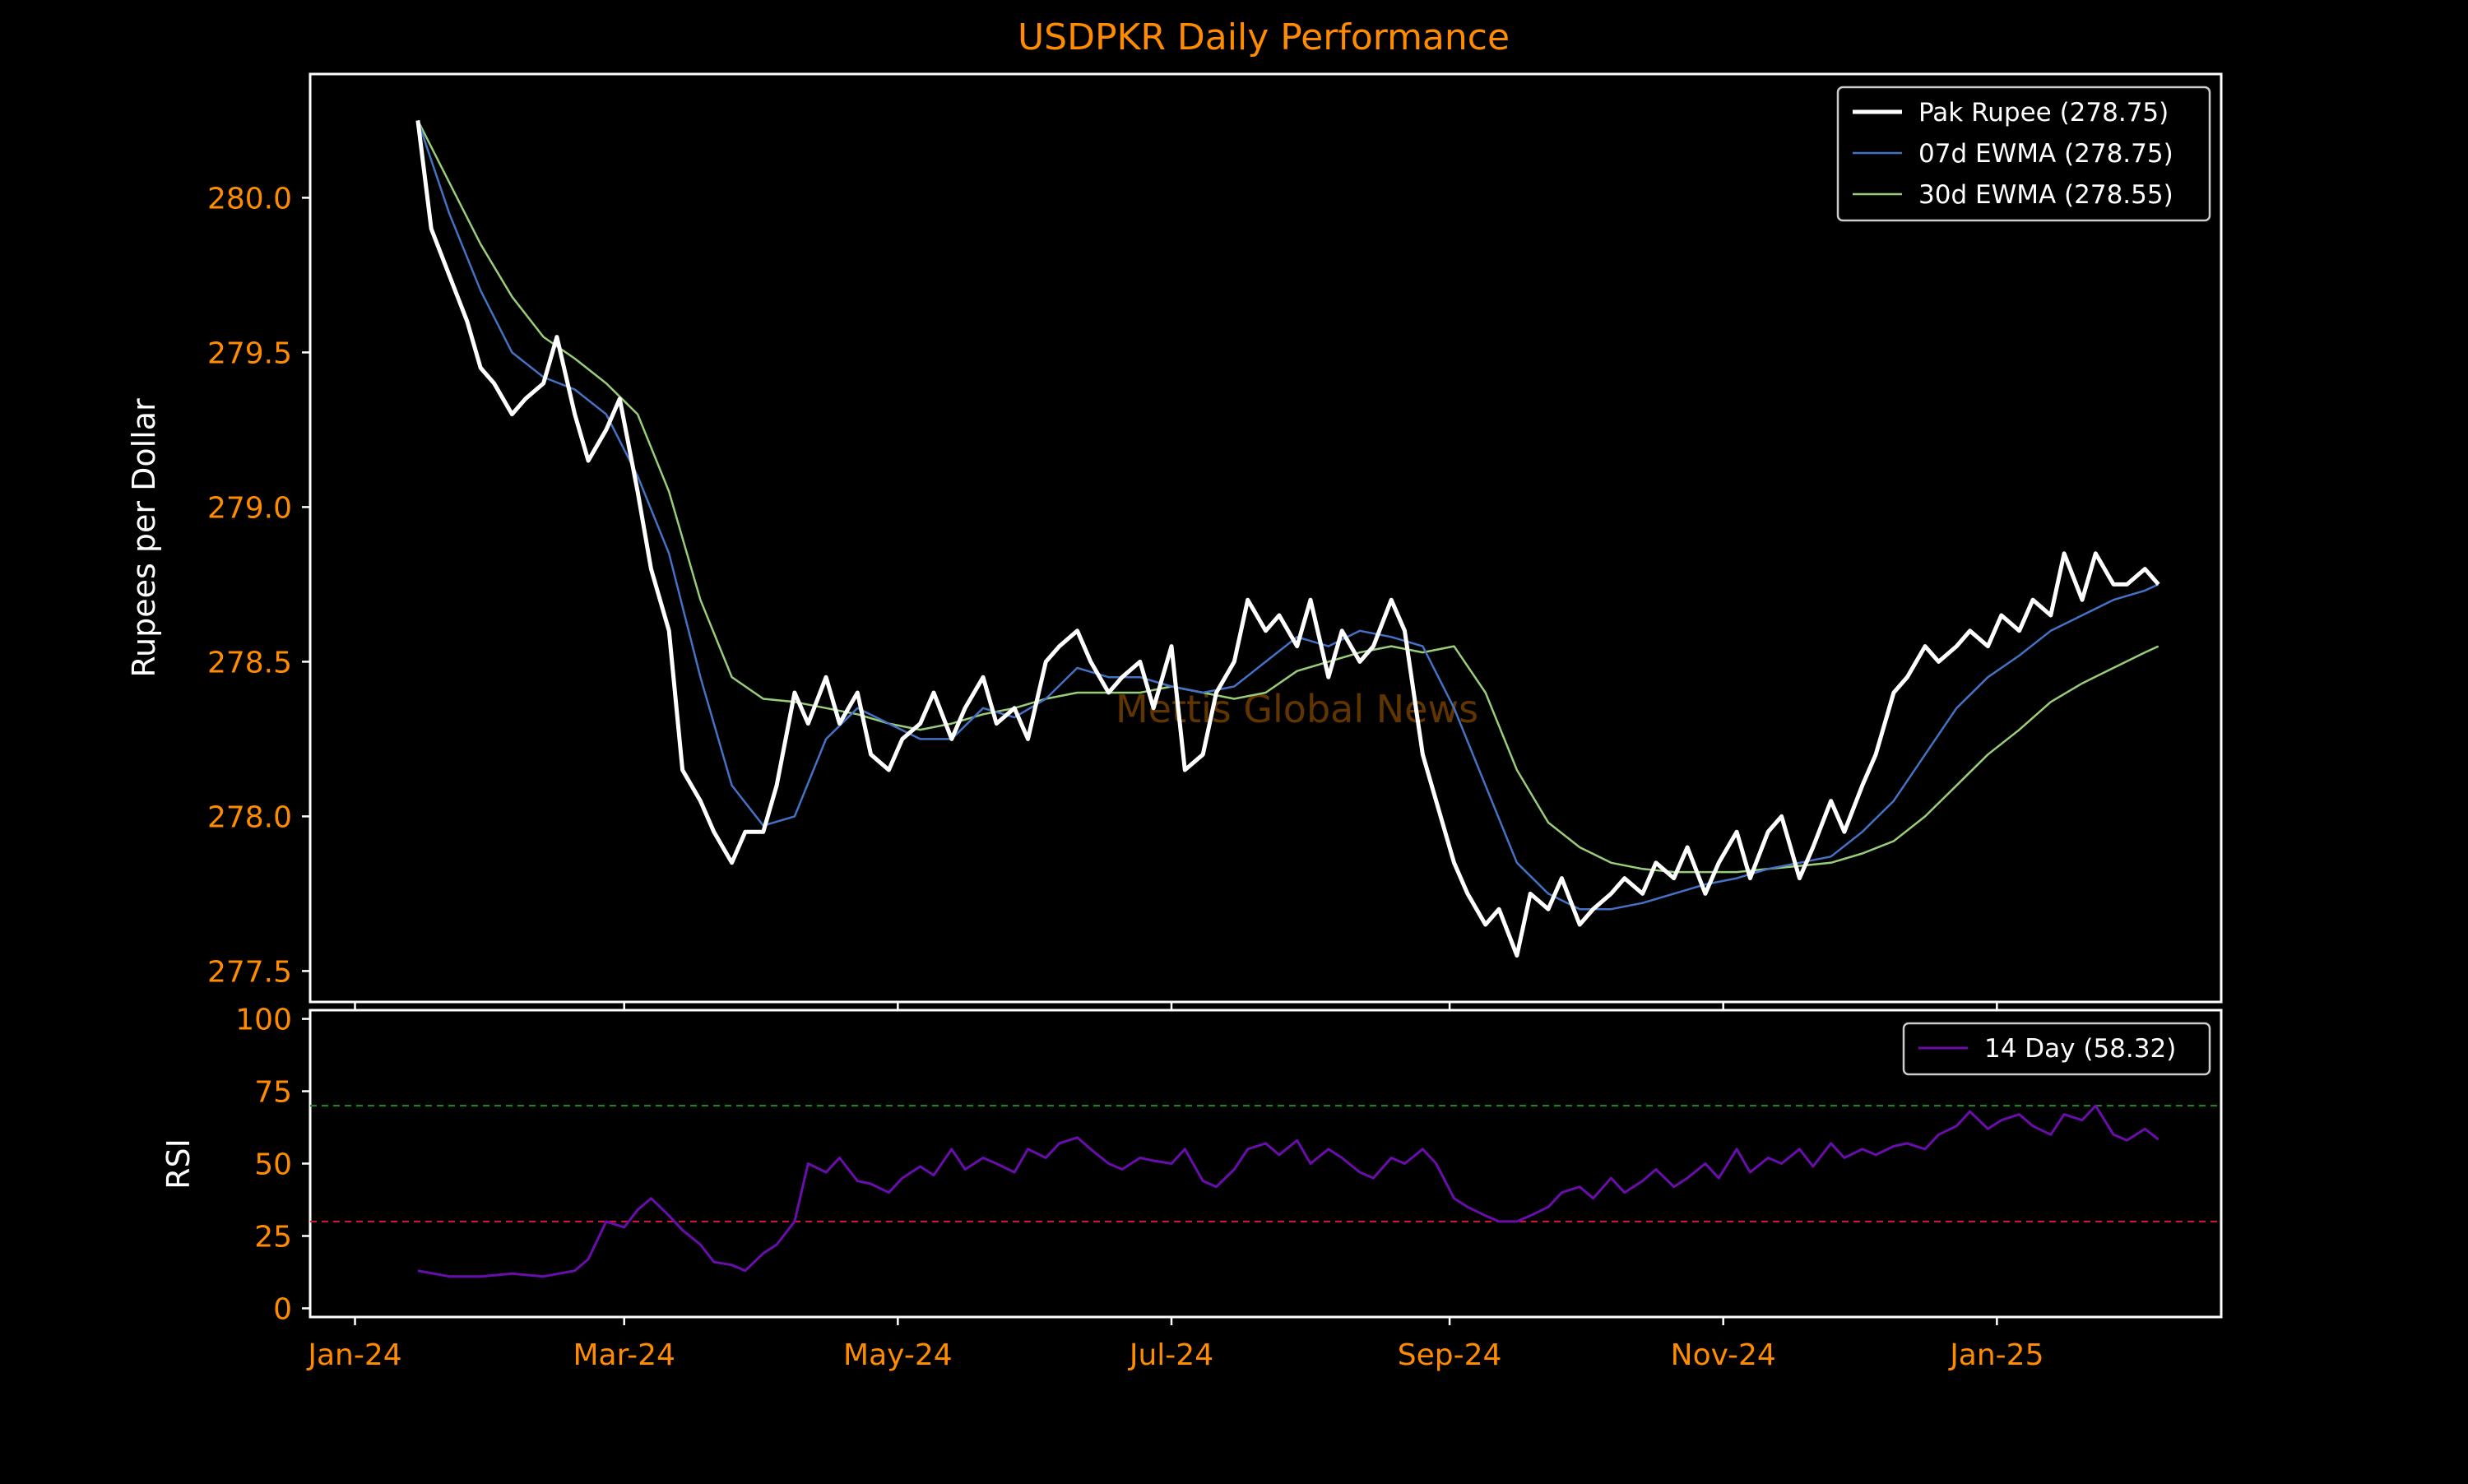  I want to click on y-tick-label: 279.0, so click(249, 508).